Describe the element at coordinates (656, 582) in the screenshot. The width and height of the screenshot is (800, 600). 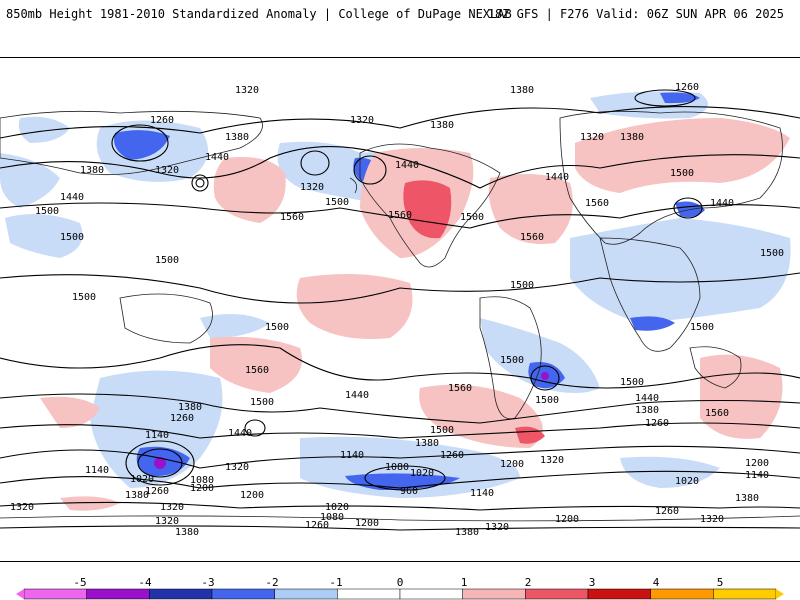
I see `colorbar-tick: 4` at that location.